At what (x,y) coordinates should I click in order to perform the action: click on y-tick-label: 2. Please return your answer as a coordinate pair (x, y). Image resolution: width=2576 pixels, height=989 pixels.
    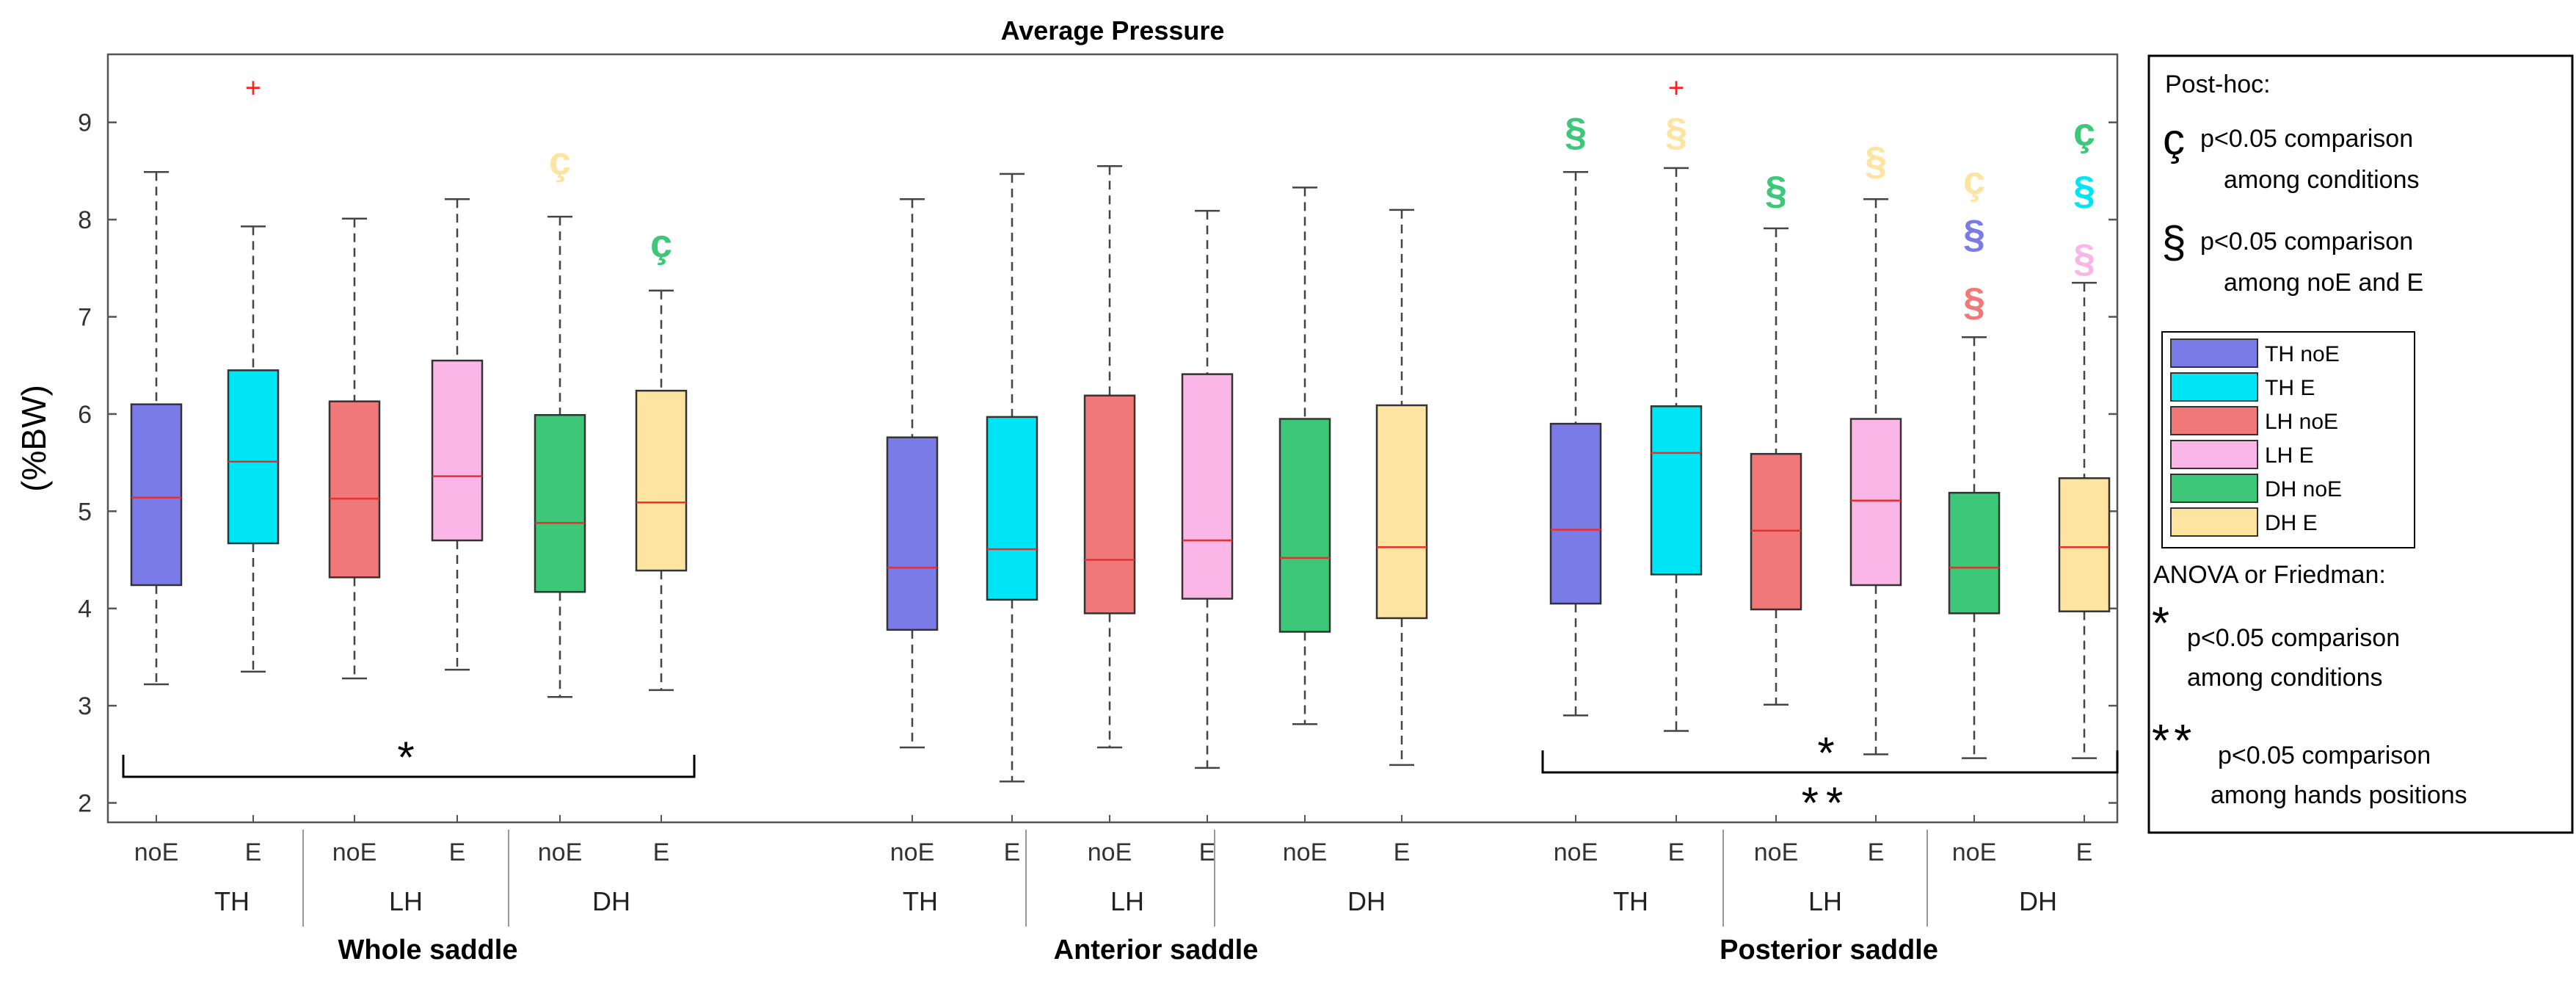
    Looking at the image, I should click on (85, 804).